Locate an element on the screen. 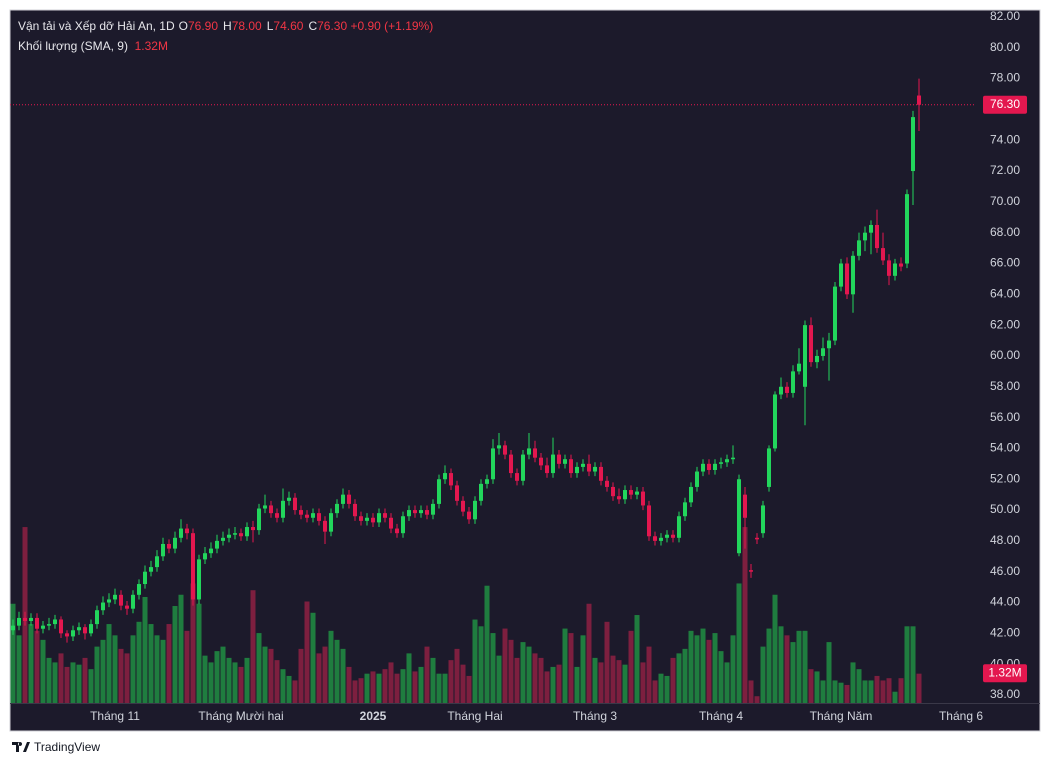 This screenshot has height=767, width=1051. y-tick-label: 62.00 is located at coordinates (1005, 324).